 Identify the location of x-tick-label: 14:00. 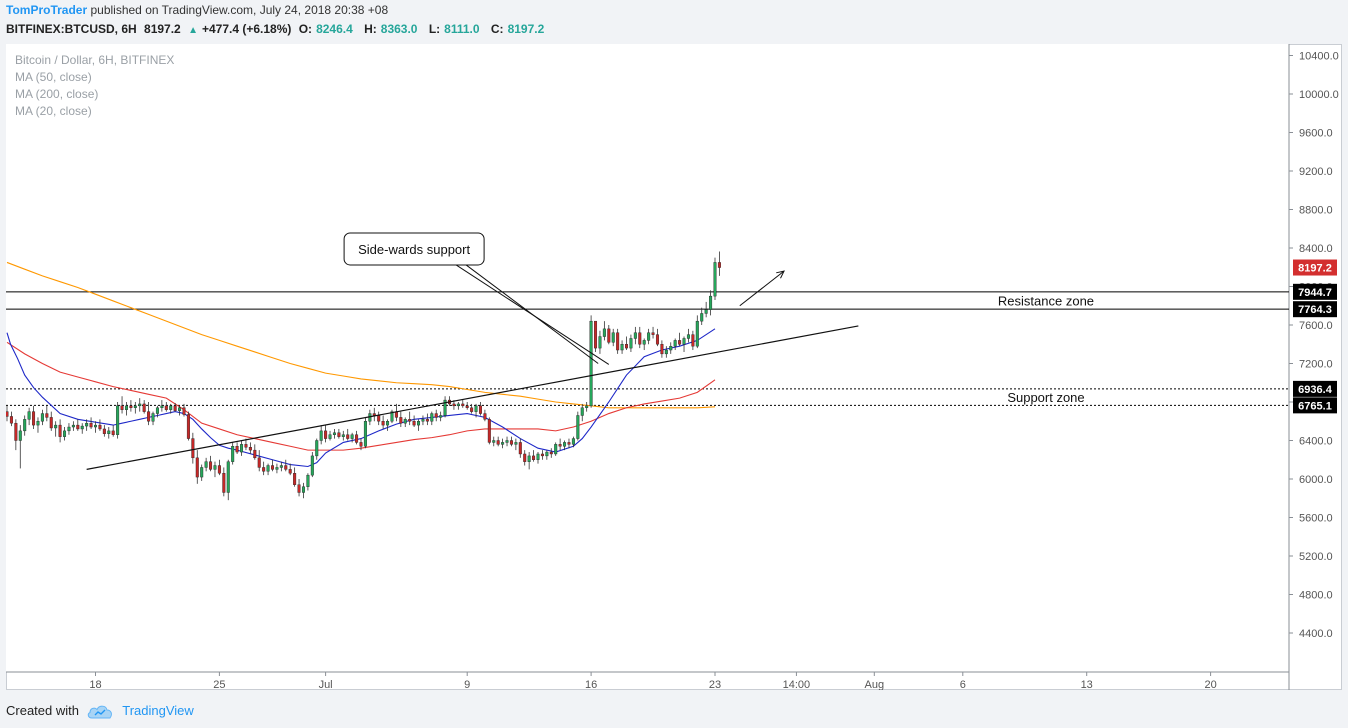
(797, 684).